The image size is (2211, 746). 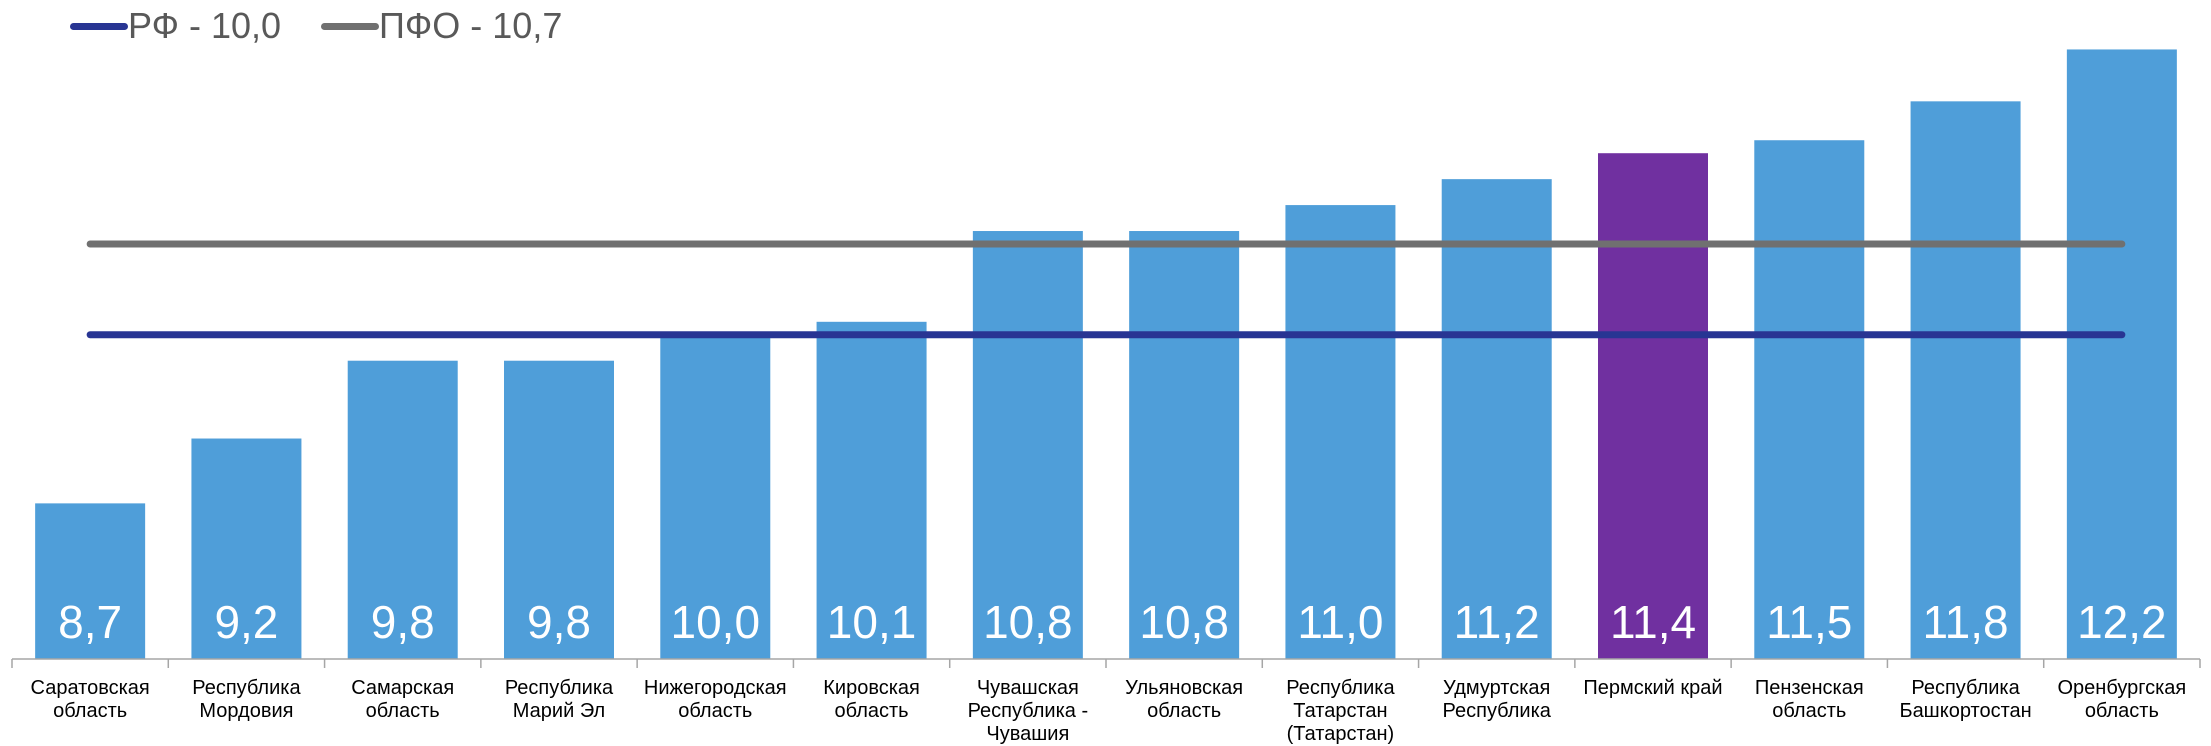 What do you see at coordinates (1966, 622) in the screenshot?
I see `bar-value-label: 11,8` at bounding box center [1966, 622].